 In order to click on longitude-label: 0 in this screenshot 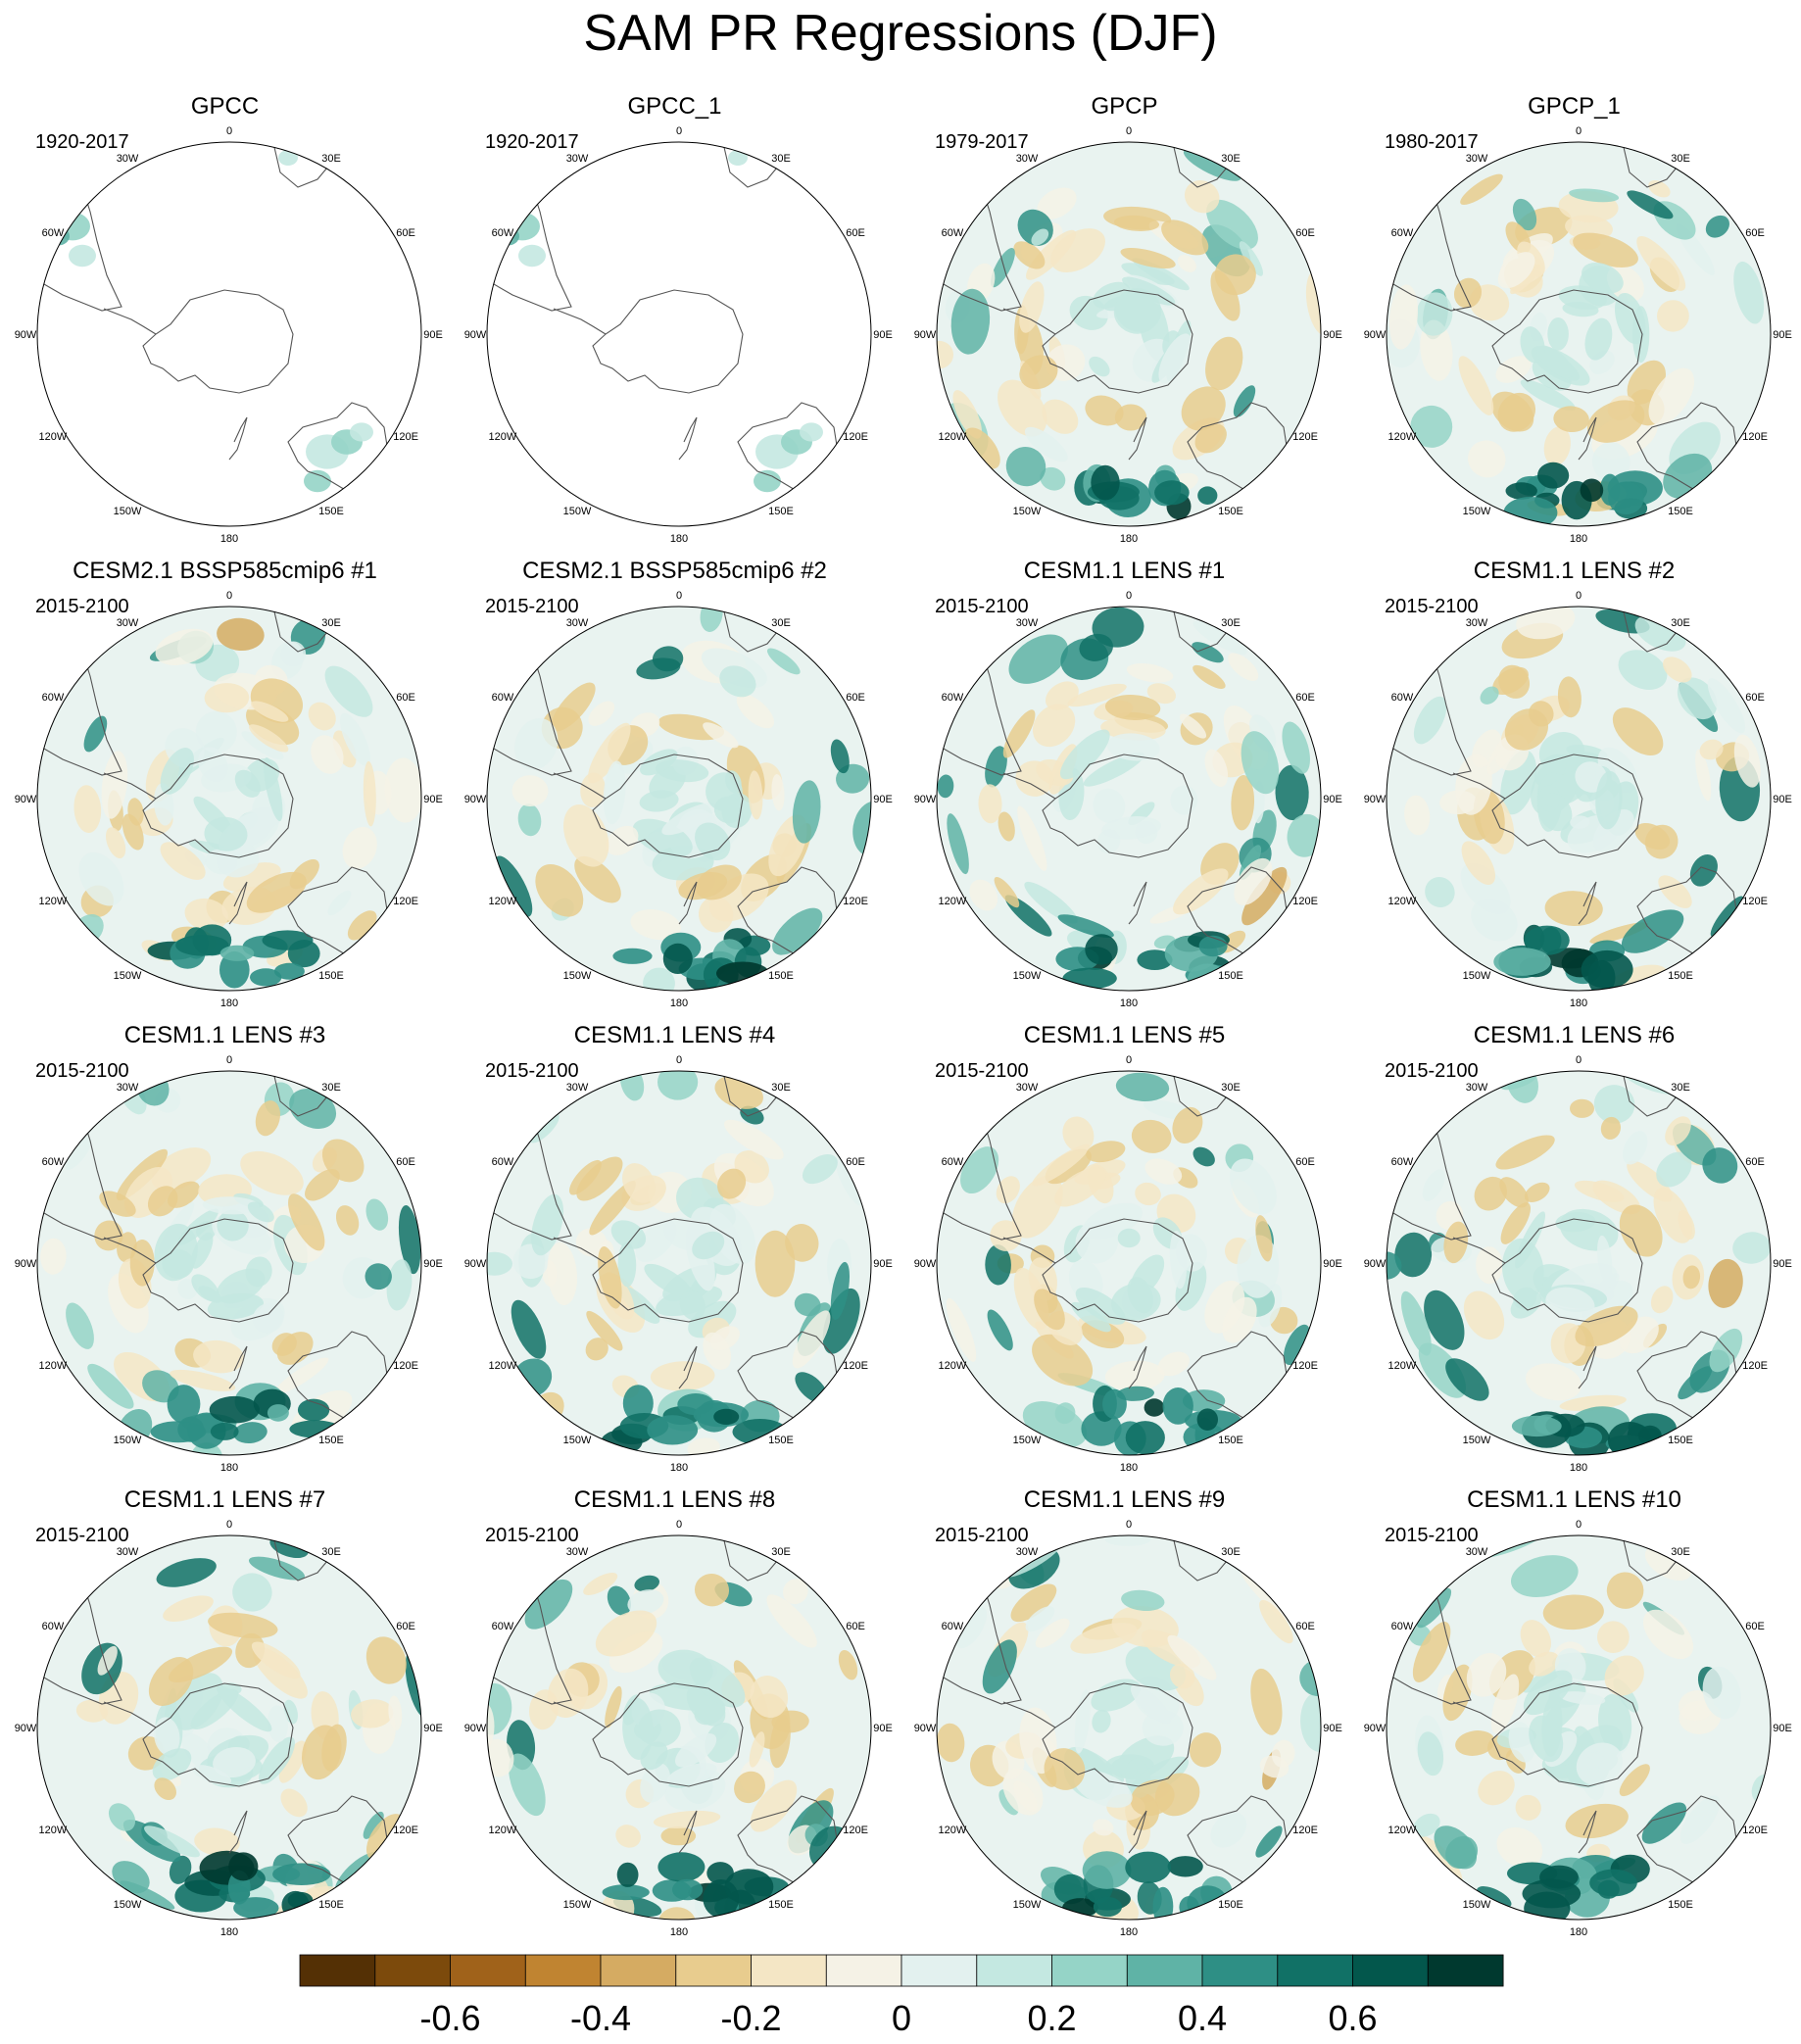, I will do `click(229, 1060)`.